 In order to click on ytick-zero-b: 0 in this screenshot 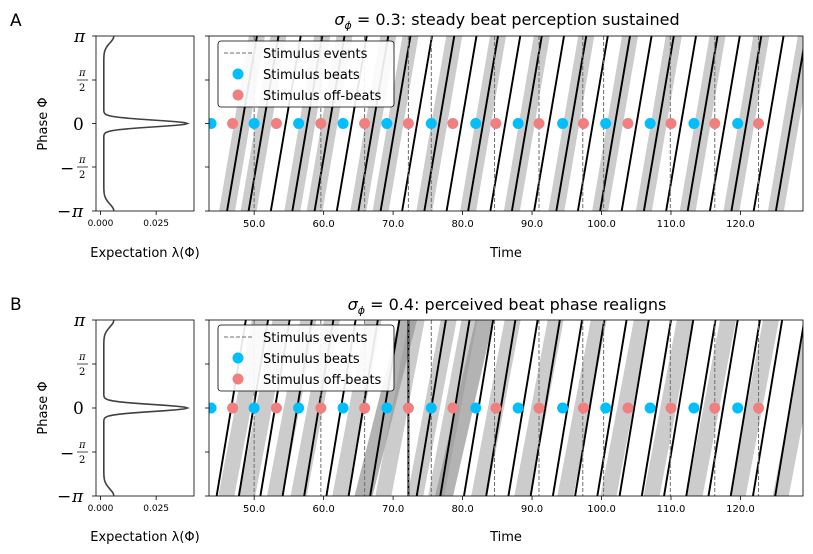, I will do `click(78, 409)`.